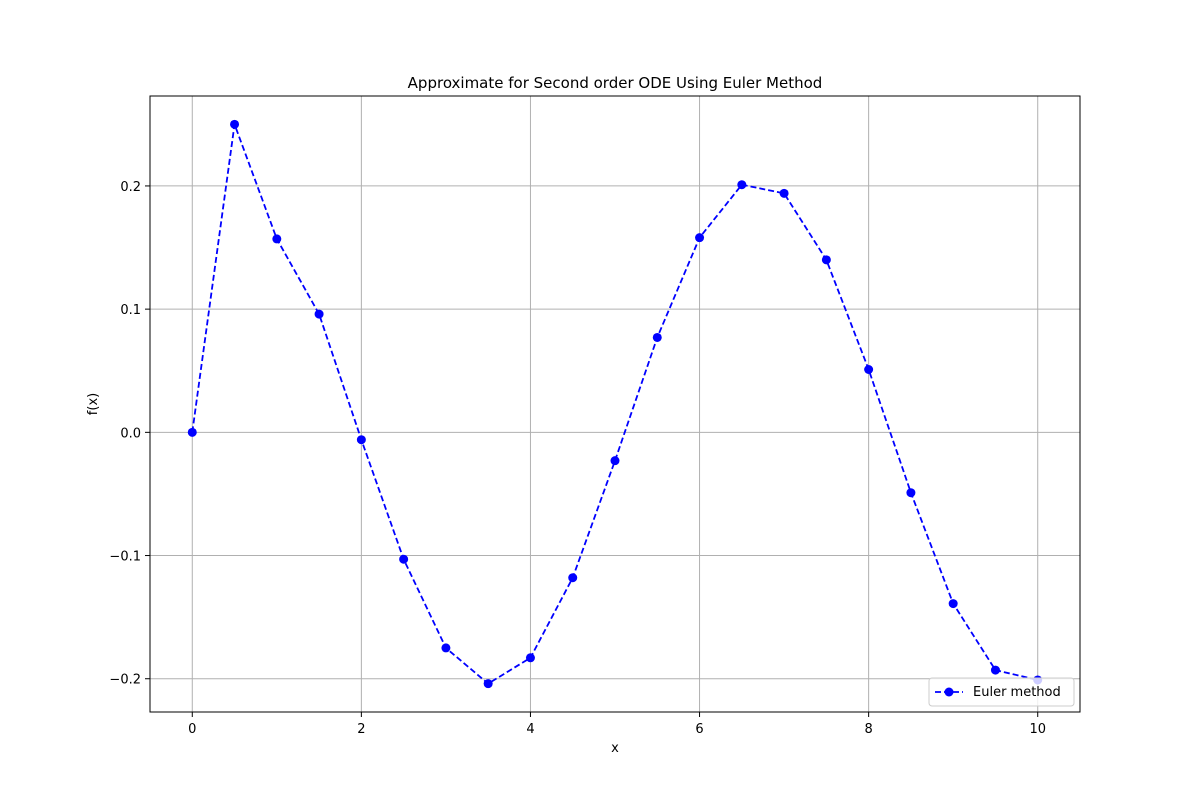  I want to click on y-tick-label: 0.0, so click(130, 433).